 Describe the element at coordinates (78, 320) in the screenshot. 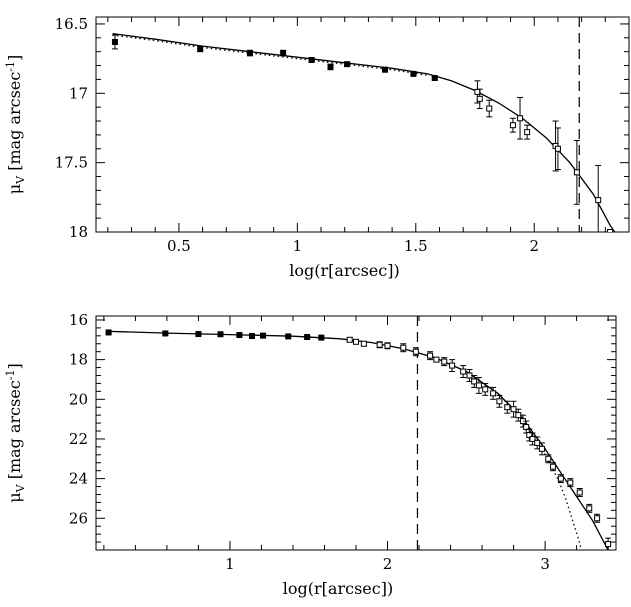

I see `y-tick-label: 16` at that location.